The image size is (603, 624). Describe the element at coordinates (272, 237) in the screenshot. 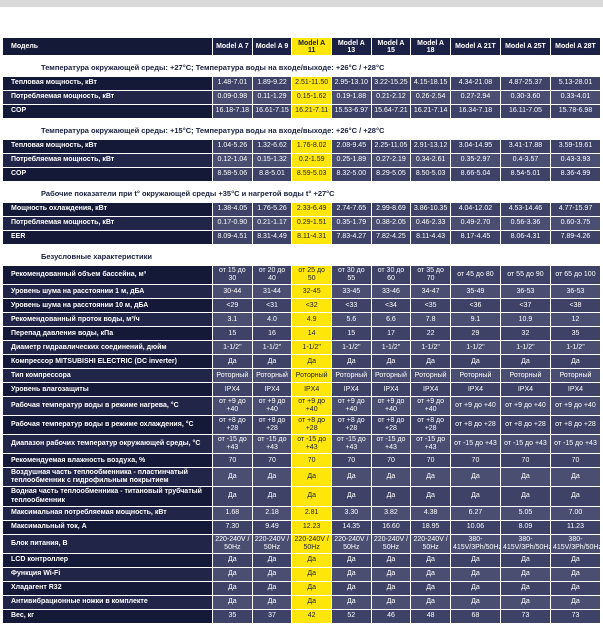

I see `spec-value-cell: 8.31-4.49` at that location.